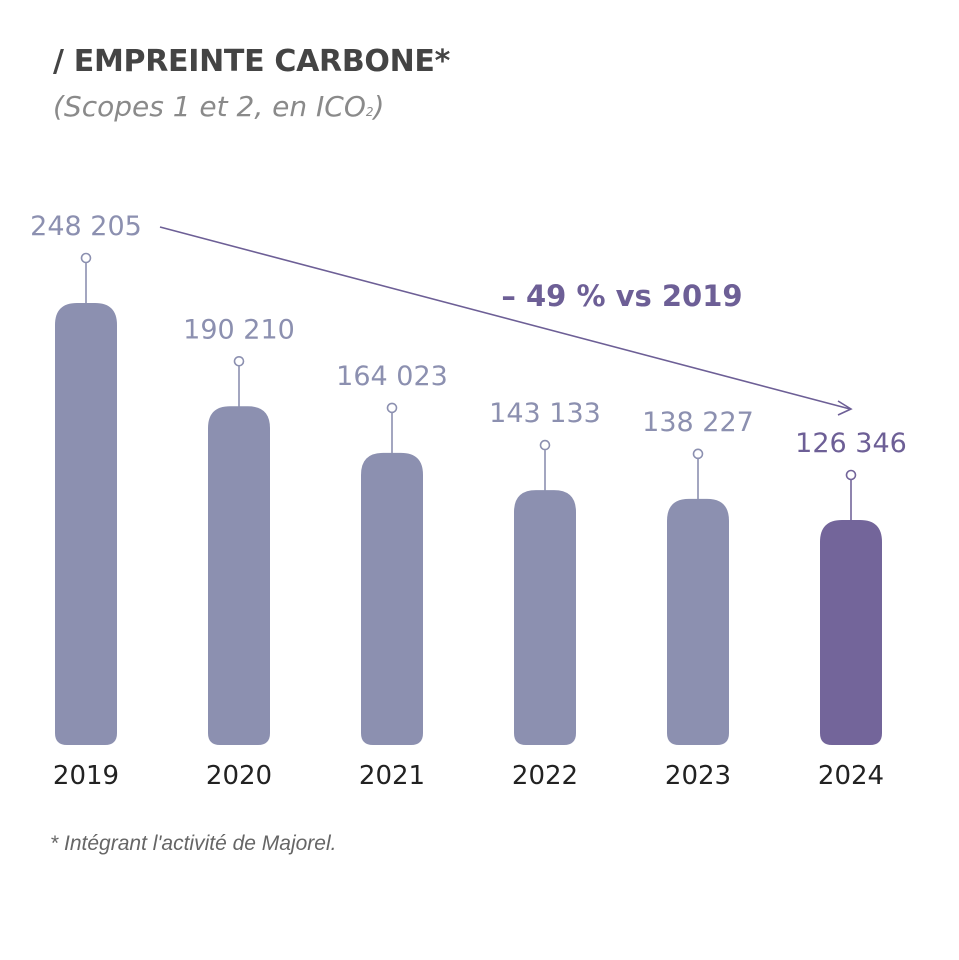 The image size is (959, 960). I want to click on stem-marker-2020, so click(239, 361).